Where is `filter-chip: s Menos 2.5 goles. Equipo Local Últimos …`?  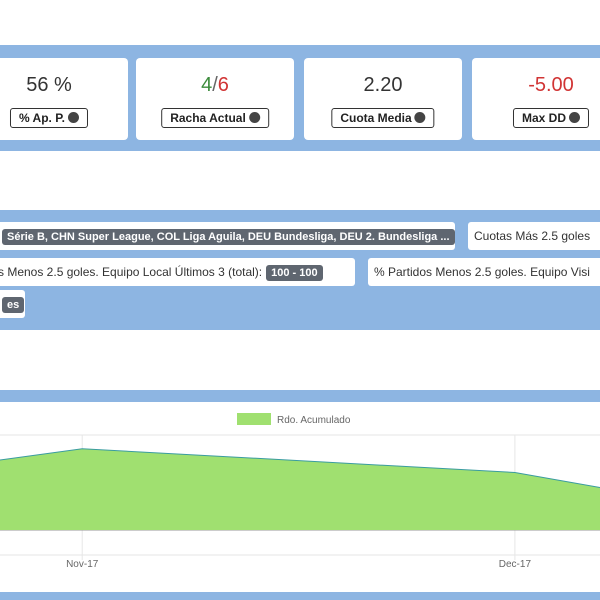 filter-chip: s Menos 2.5 goles. Equipo Local Últimos … is located at coordinates (177, 272).